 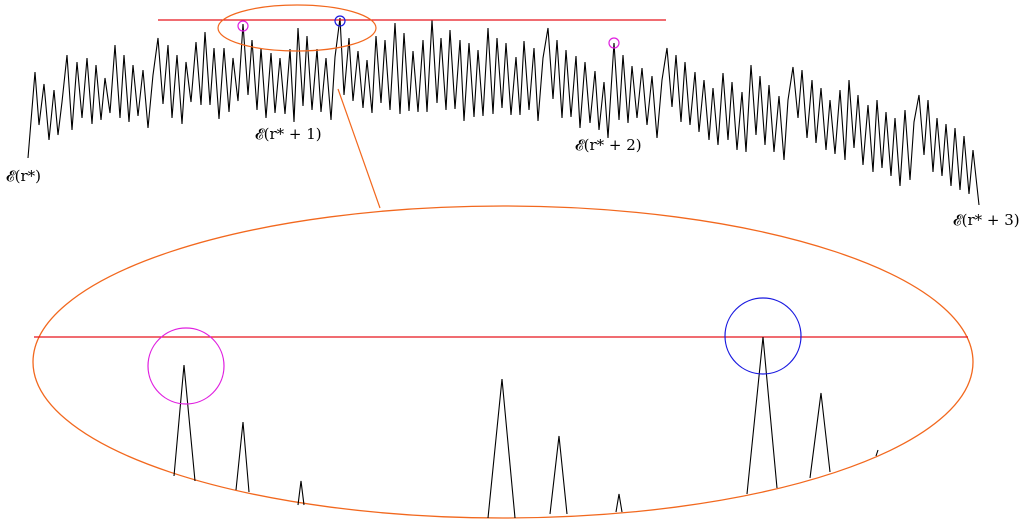 What do you see at coordinates (340, 21) in the screenshot?
I see `peak-marker-blue` at bounding box center [340, 21].